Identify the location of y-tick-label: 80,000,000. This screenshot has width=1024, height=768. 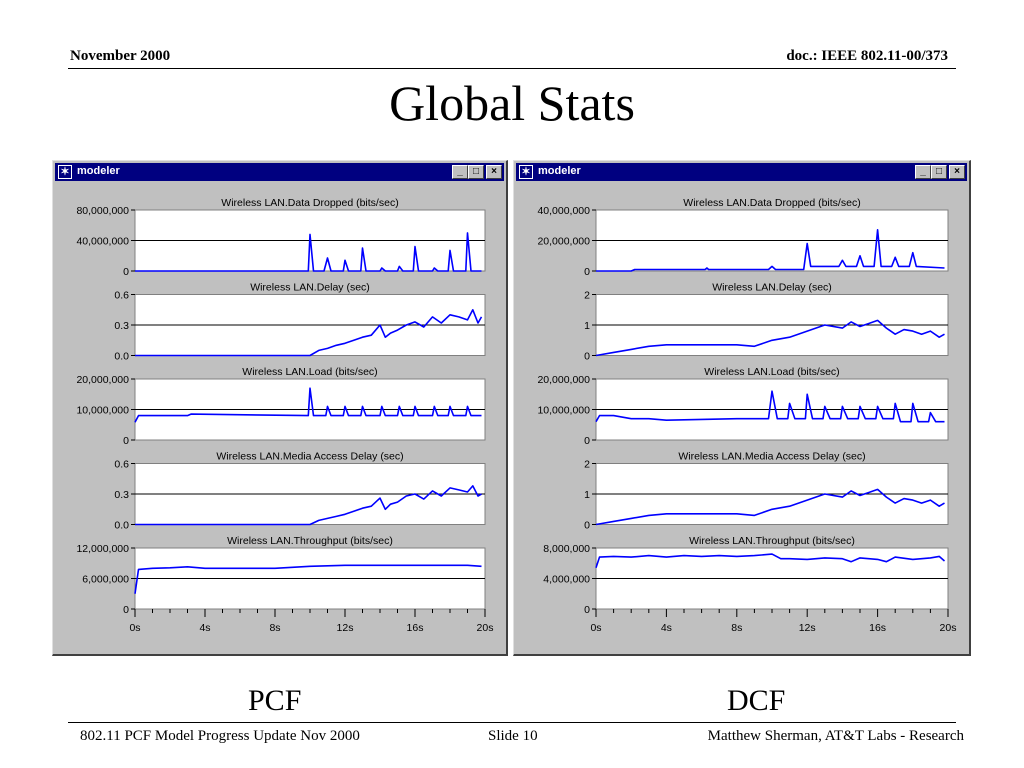
(102, 211).